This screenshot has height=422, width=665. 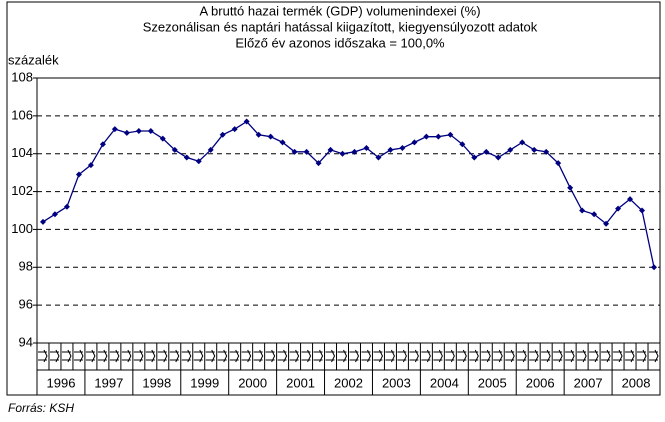 What do you see at coordinates (22, 152) in the screenshot?
I see `y-tick-label: 104` at bounding box center [22, 152].